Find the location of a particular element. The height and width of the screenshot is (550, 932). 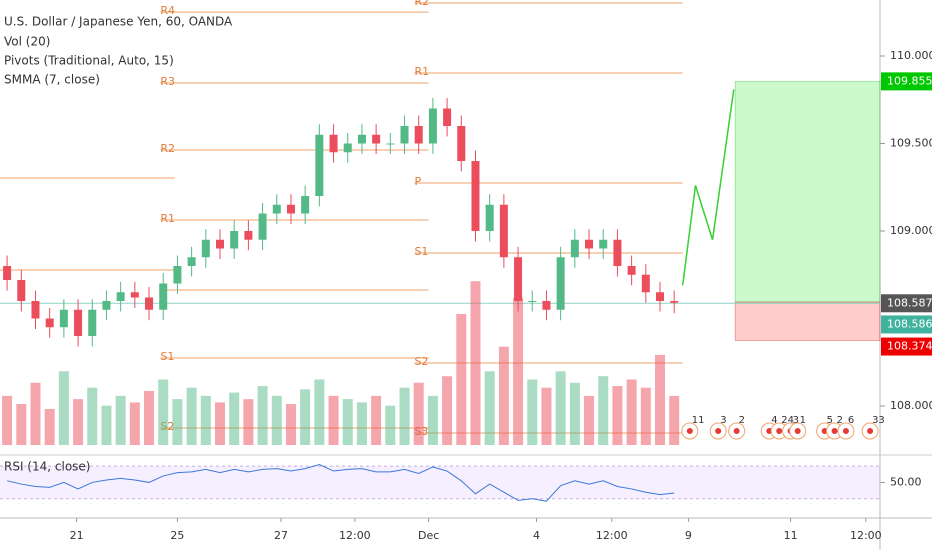

stop-label: 108.374 is located at coordinates (909, 346).